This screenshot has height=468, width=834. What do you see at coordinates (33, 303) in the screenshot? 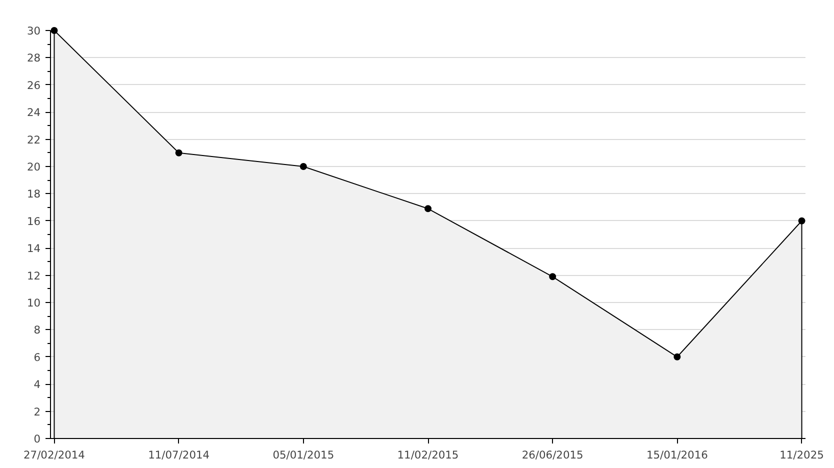
I see `y-tick-label: 10` at bounding box center [33, 303].